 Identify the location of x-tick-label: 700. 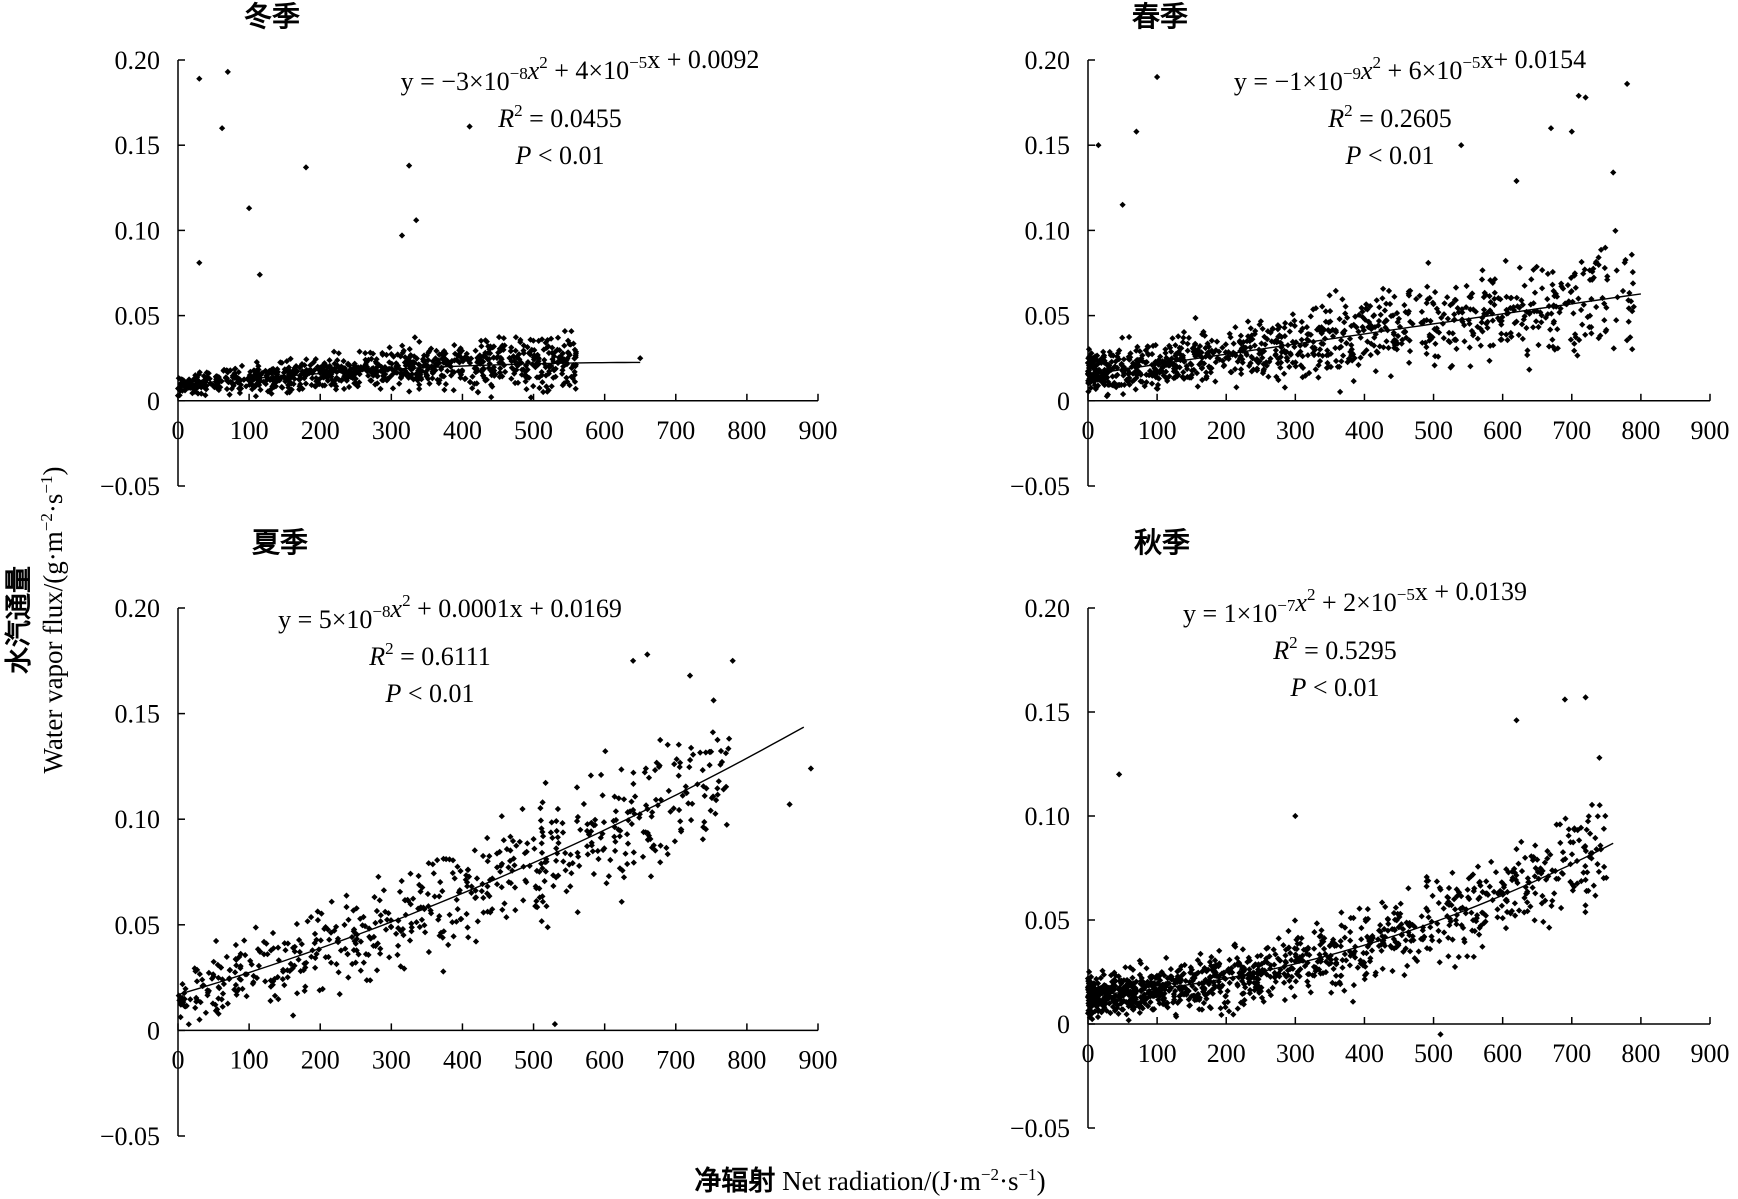
(675, 430).